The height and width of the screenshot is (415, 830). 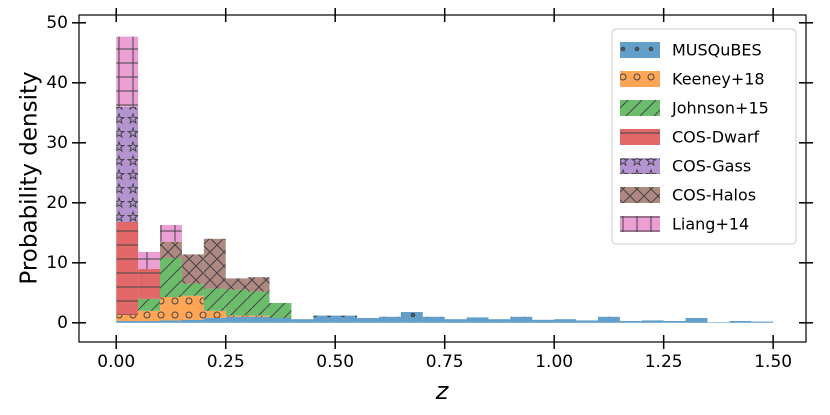 I want to click on y-tick-label: 50, so click(x=57, y=23).